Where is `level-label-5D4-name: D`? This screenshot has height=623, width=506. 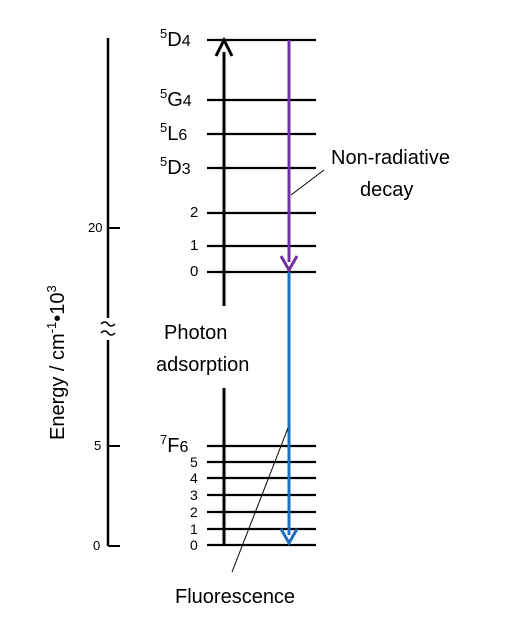
level-label-5D4-name: D is located at coordinates (174, 40).